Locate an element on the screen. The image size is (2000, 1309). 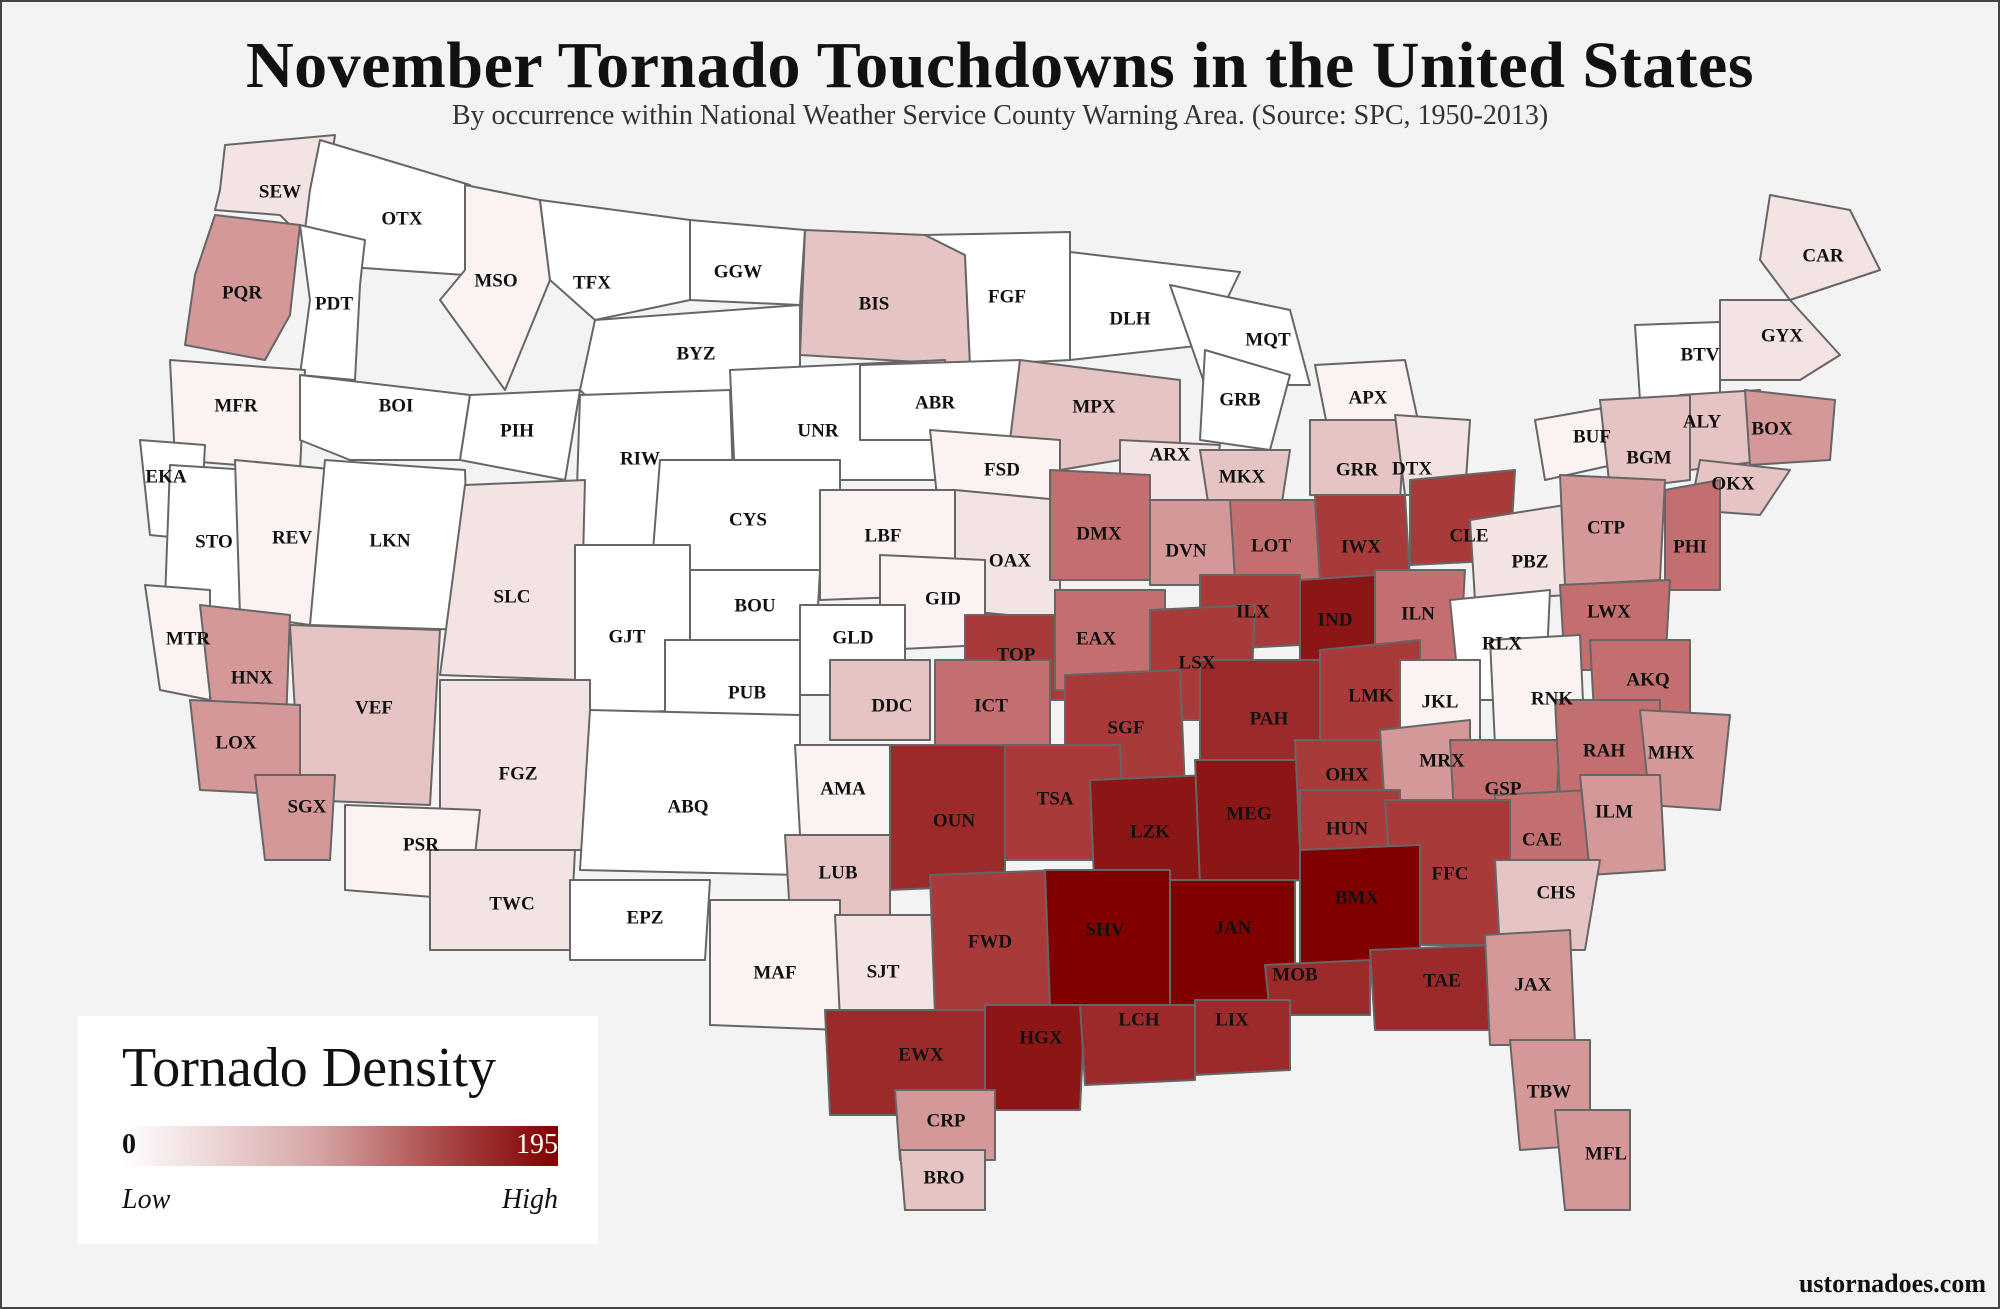
cwa-label-unr: UNR is located at coordinates (817, 430).